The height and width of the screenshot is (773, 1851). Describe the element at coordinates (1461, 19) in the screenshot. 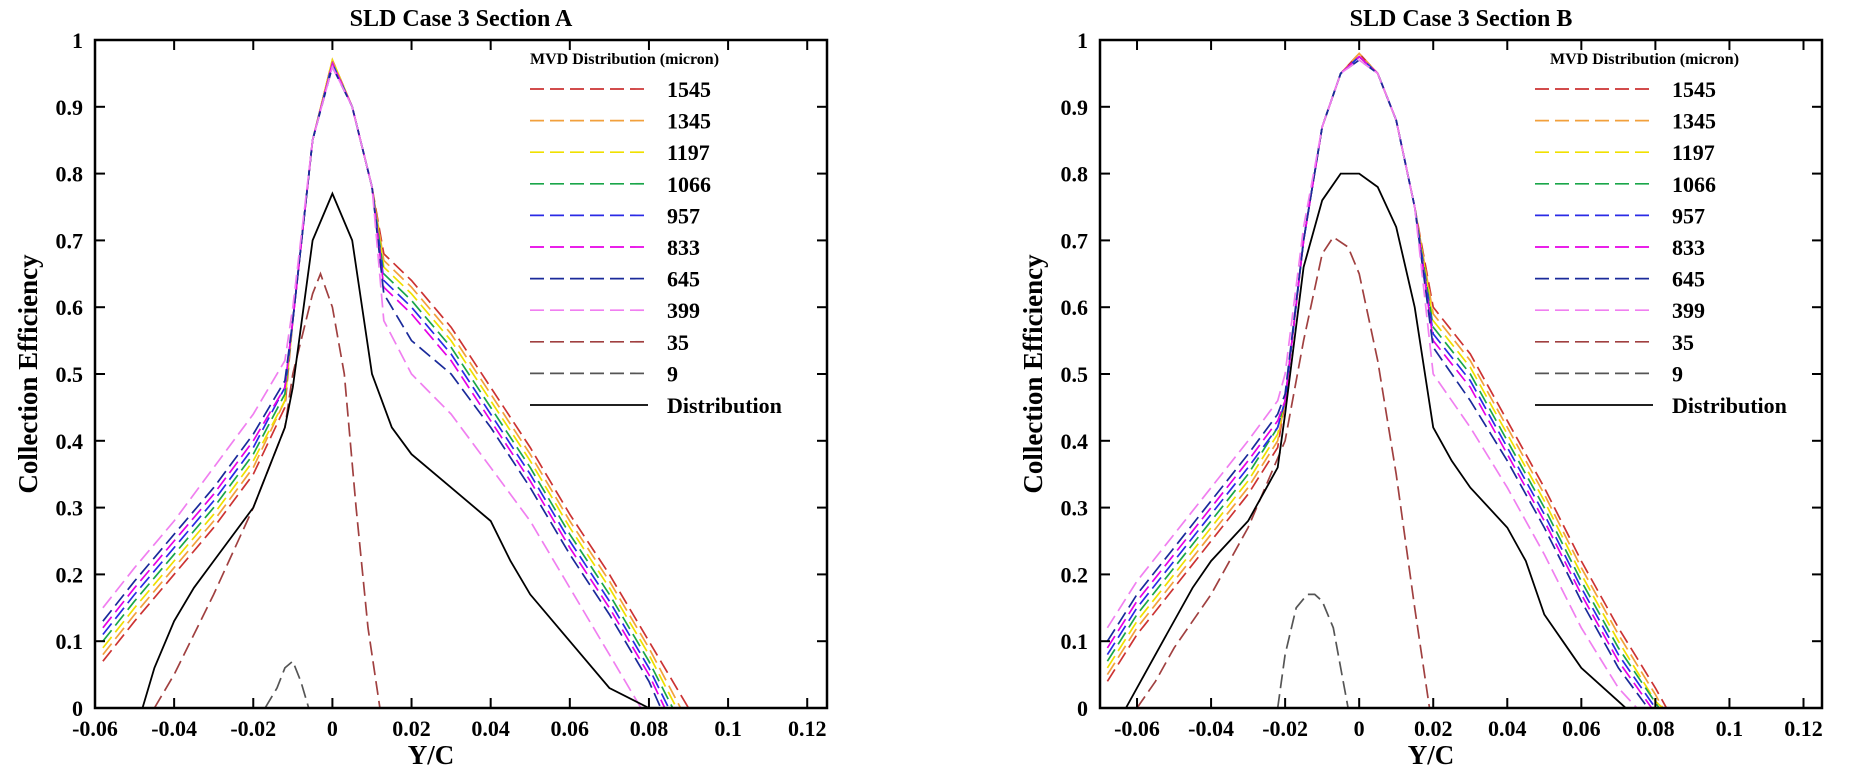

I see `chart-title: SLD Case 3 Section B` at that location.